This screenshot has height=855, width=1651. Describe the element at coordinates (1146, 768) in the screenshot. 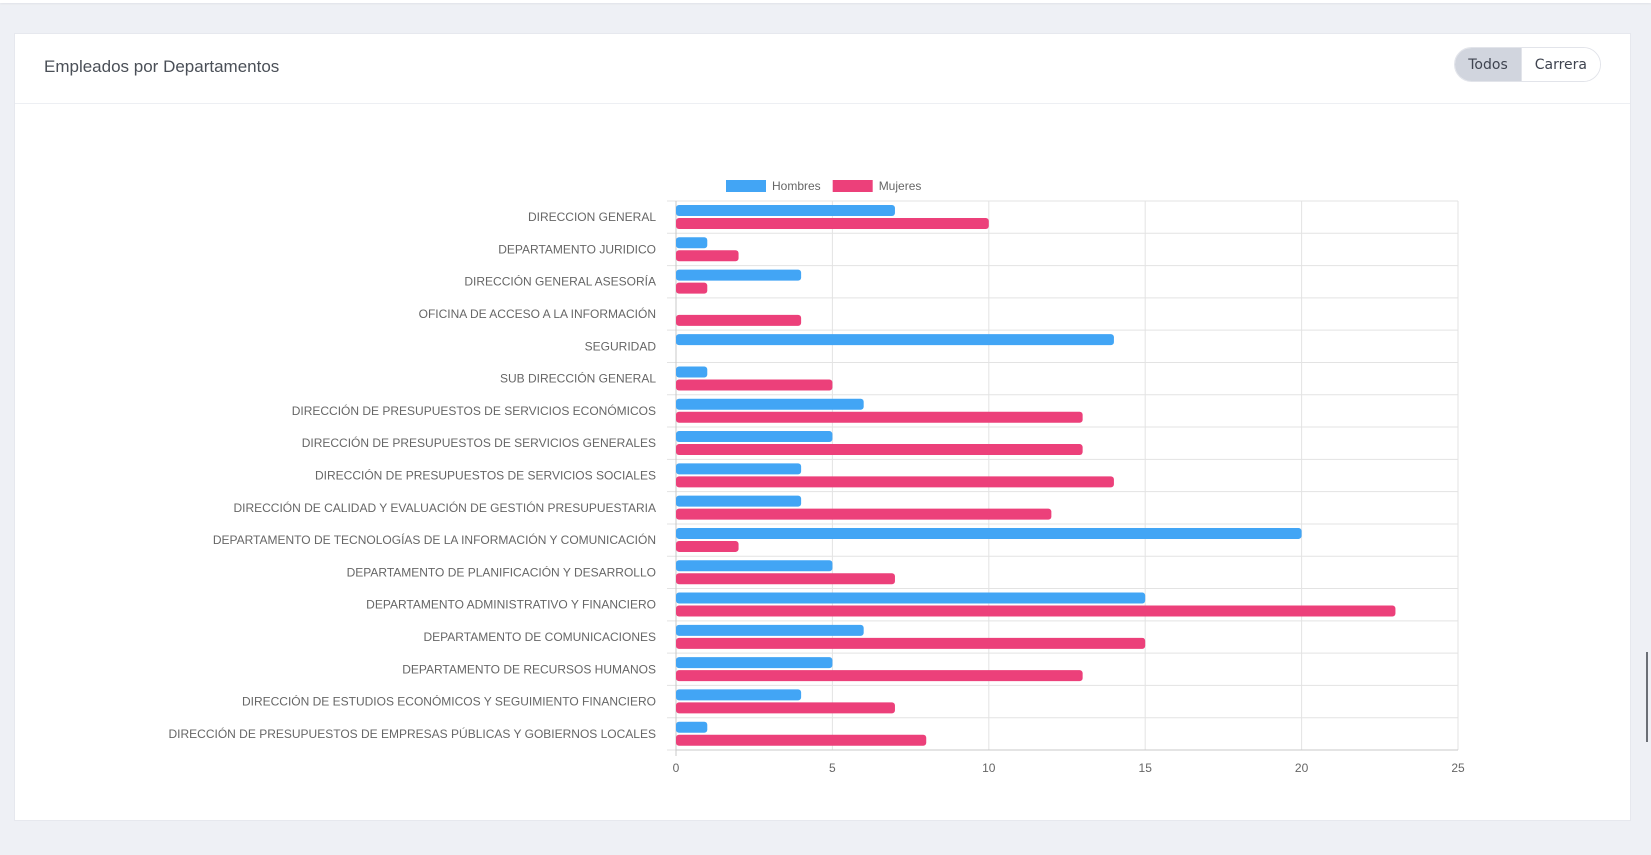

I see `x-tick-label: 15` at that location.